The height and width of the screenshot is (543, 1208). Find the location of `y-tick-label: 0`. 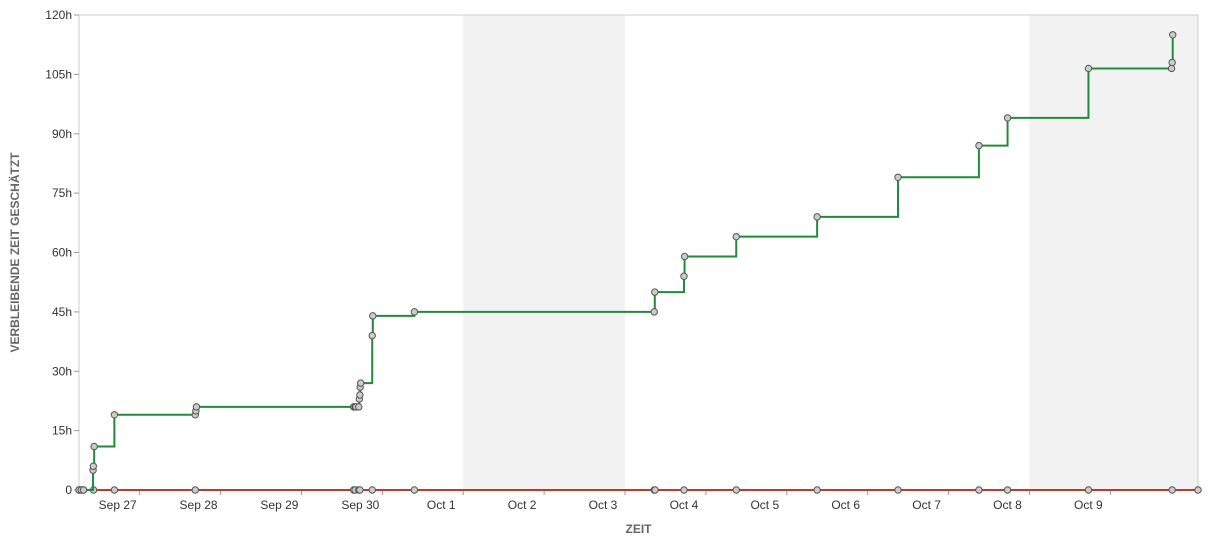

y-tick-label: 0 is located at coordinates (68, 490).